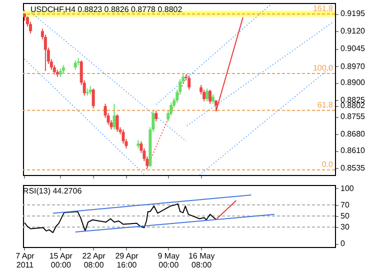  I want to click on x-tick-label: 15 Apr 00:00, so click(61, 261).